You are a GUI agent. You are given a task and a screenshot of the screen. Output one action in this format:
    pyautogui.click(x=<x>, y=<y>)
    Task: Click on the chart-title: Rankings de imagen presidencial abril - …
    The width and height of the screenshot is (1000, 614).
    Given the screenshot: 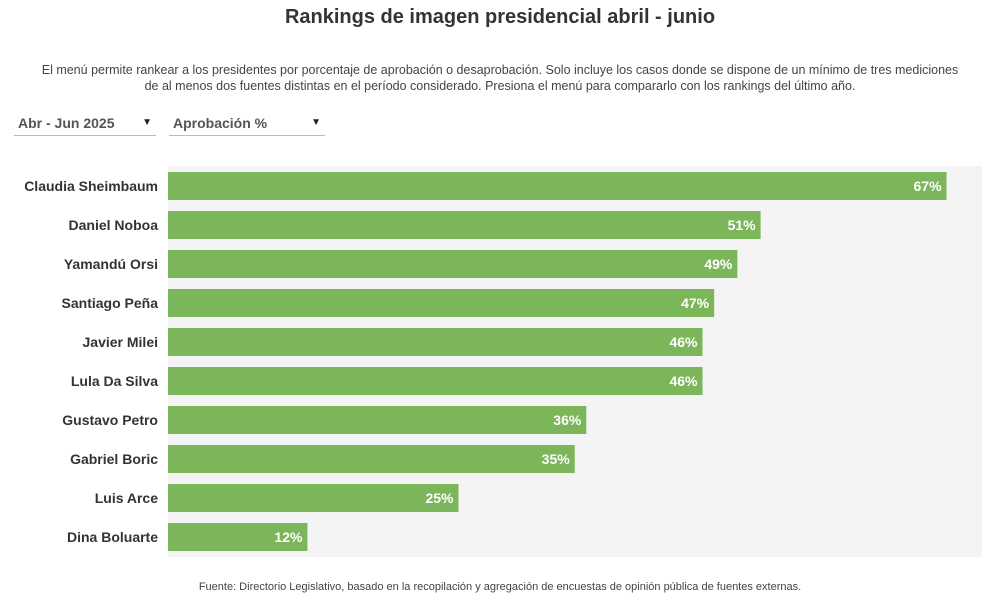 What is the action you would take?
    pyautogui.click(x=500, y=17)
    